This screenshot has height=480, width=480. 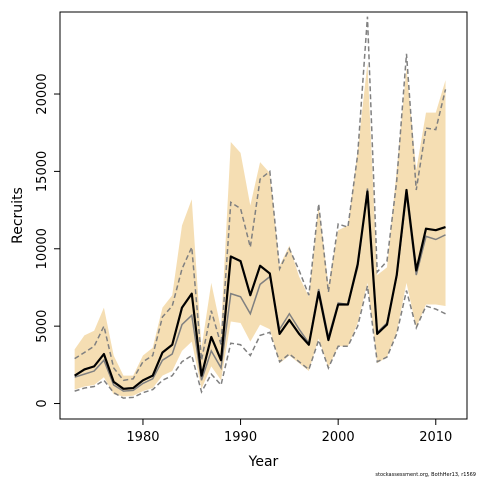 I want to click on y-tick-label: 0, so click(x=42, y=403).